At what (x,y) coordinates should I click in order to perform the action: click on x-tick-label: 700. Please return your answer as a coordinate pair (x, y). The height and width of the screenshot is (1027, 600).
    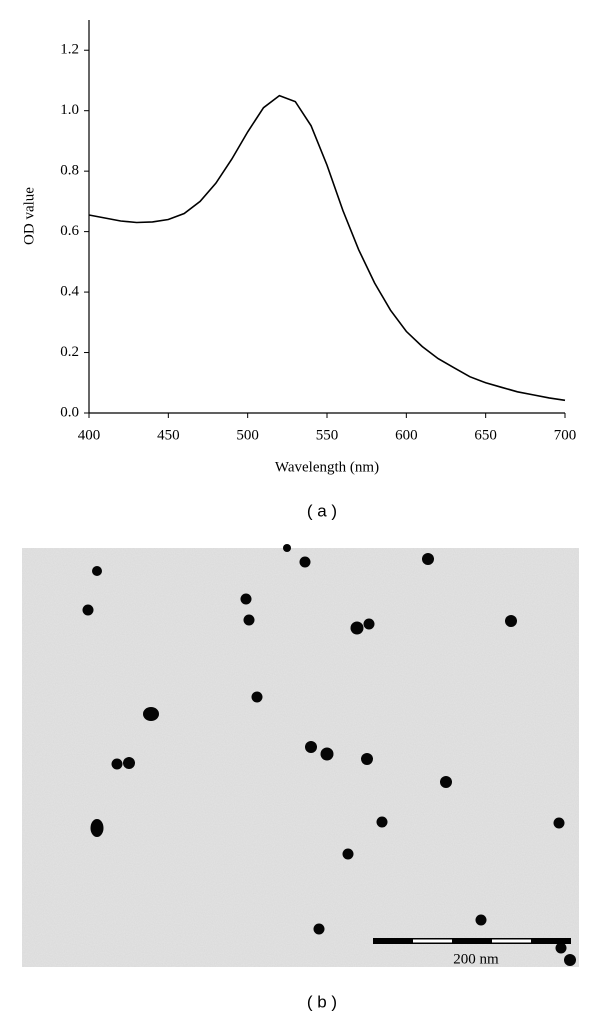
    Looking at the image, I should click on (565, 435).